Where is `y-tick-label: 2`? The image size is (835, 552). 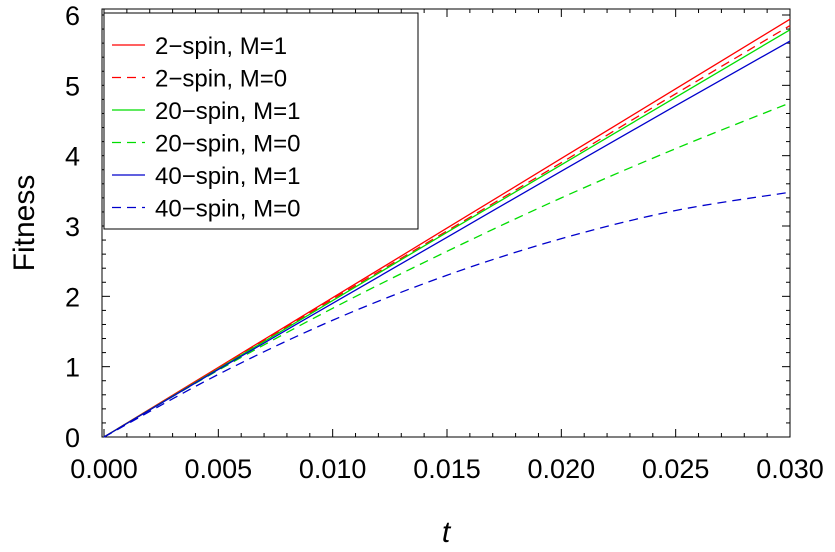 y-tick-label: 2 is located at coordinates (72, 297).